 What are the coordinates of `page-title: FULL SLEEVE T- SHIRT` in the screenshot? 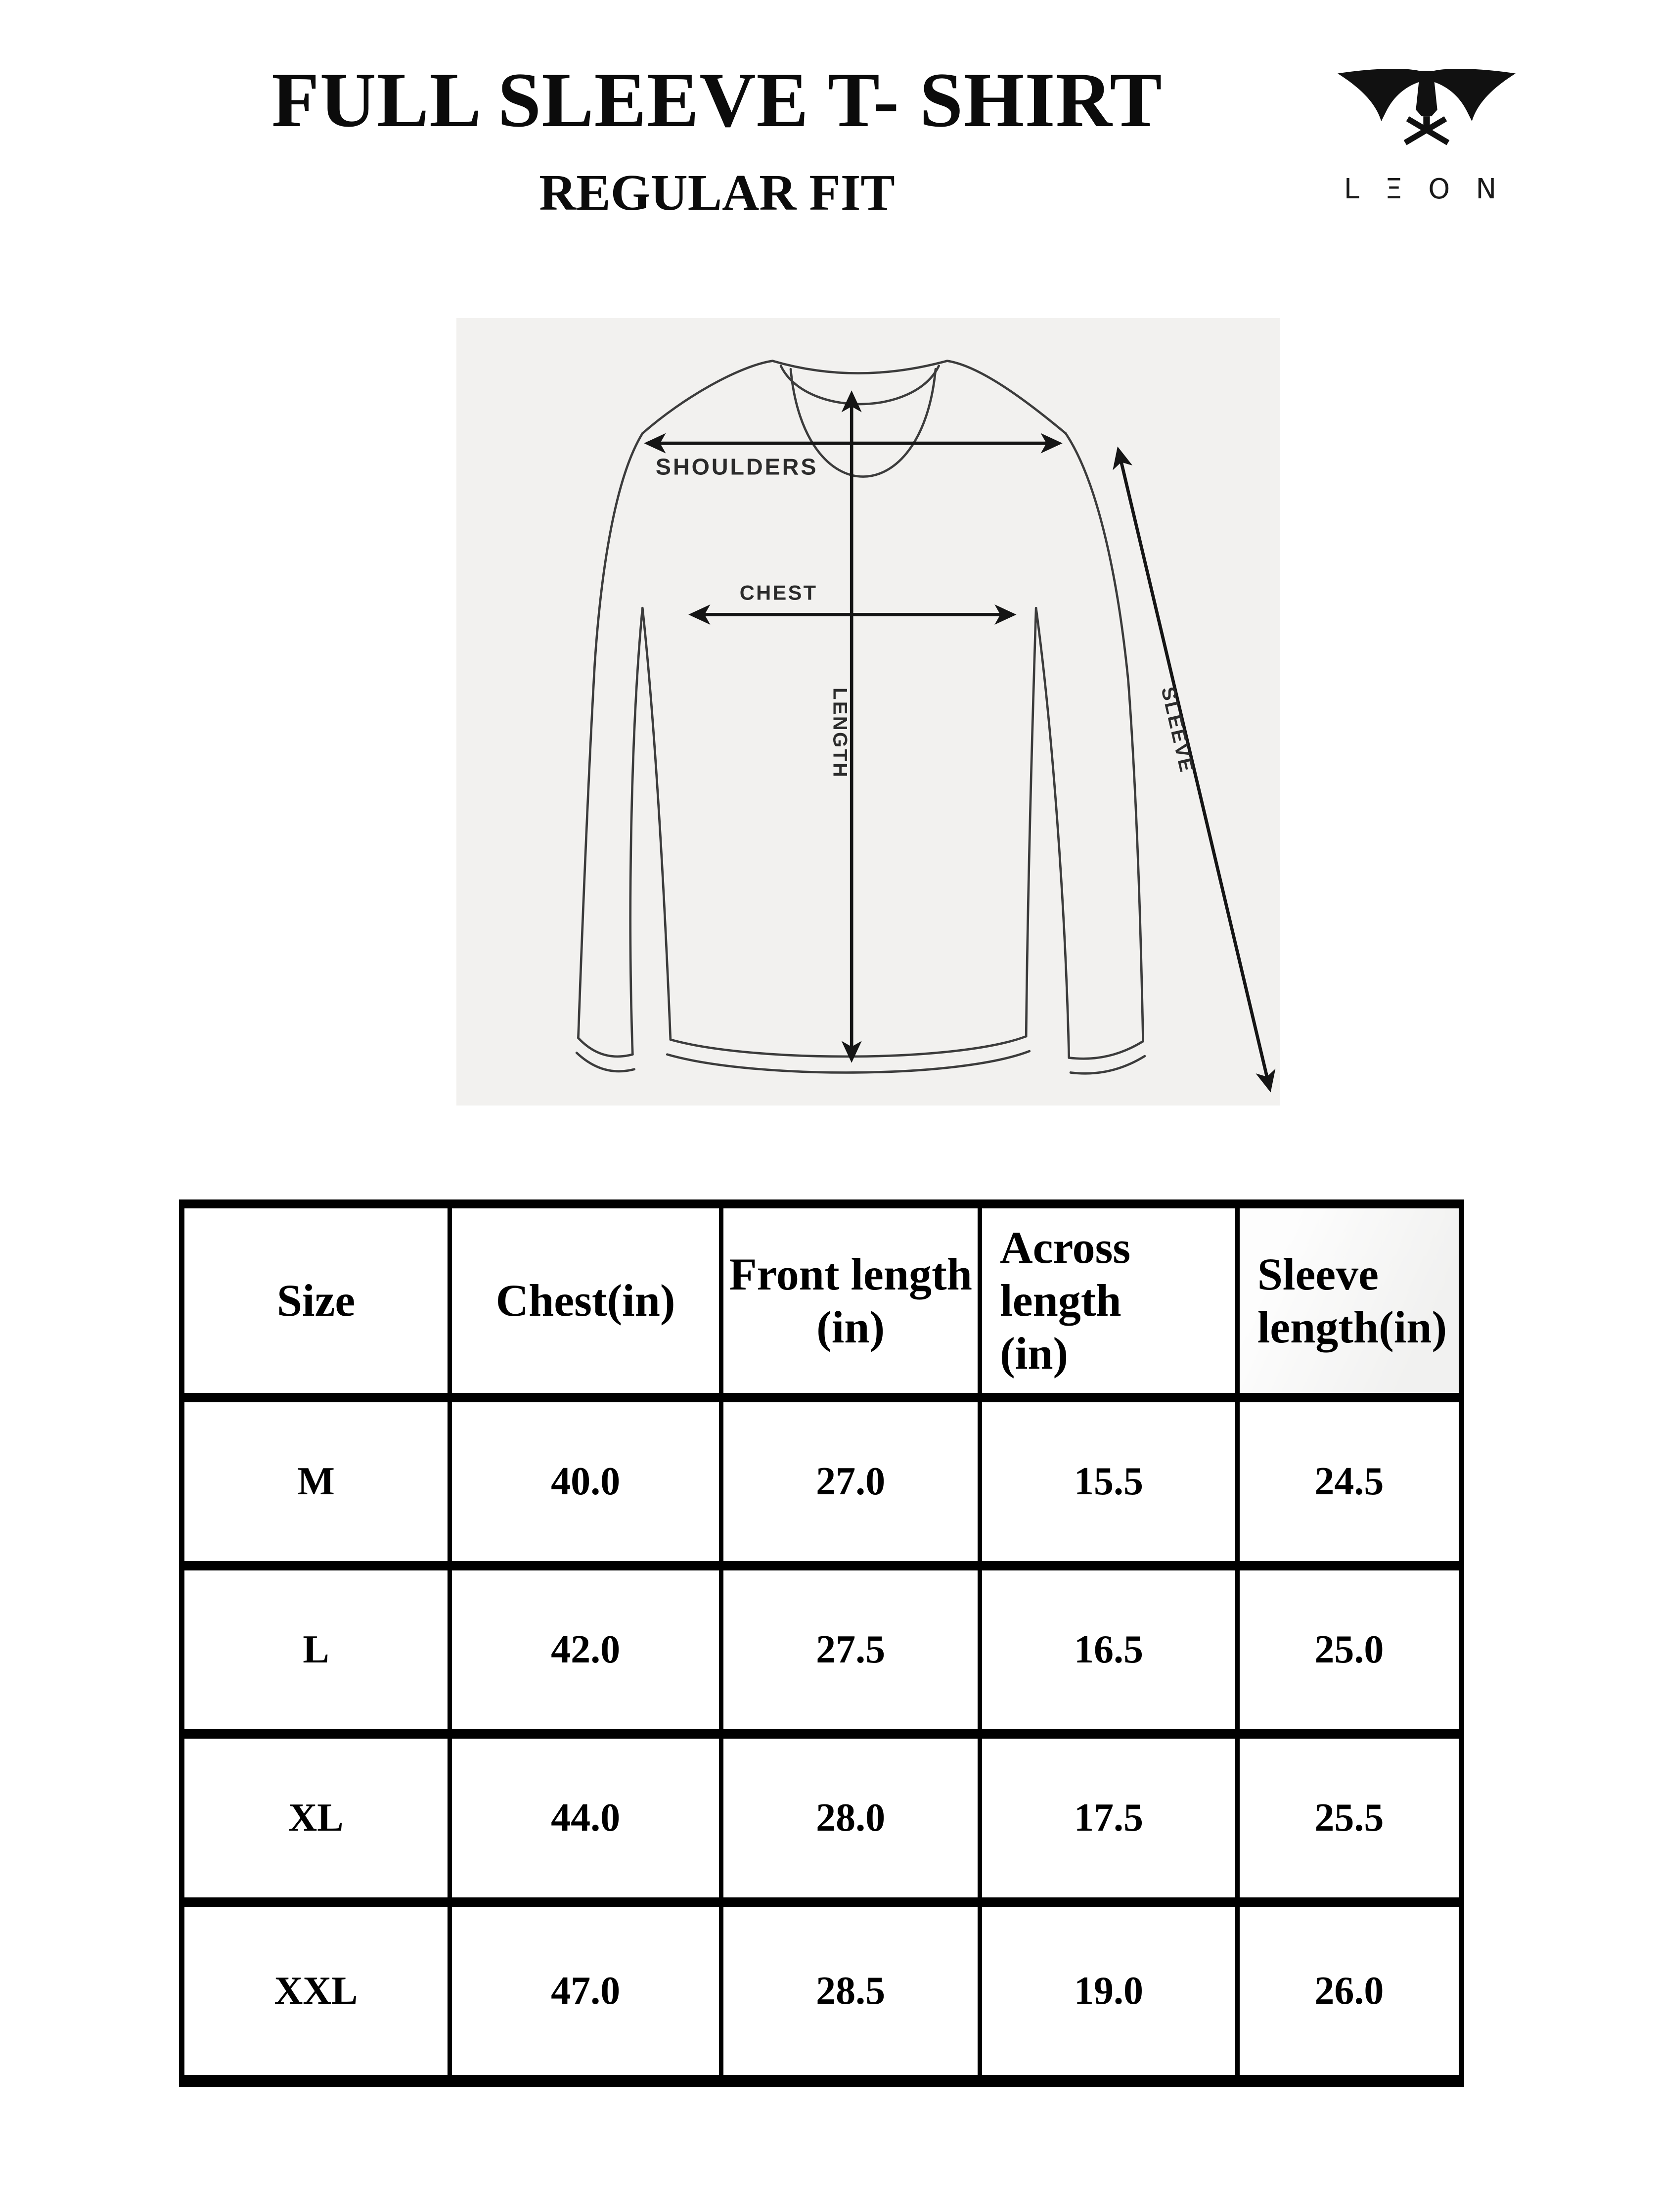 It's located at (717, 100).